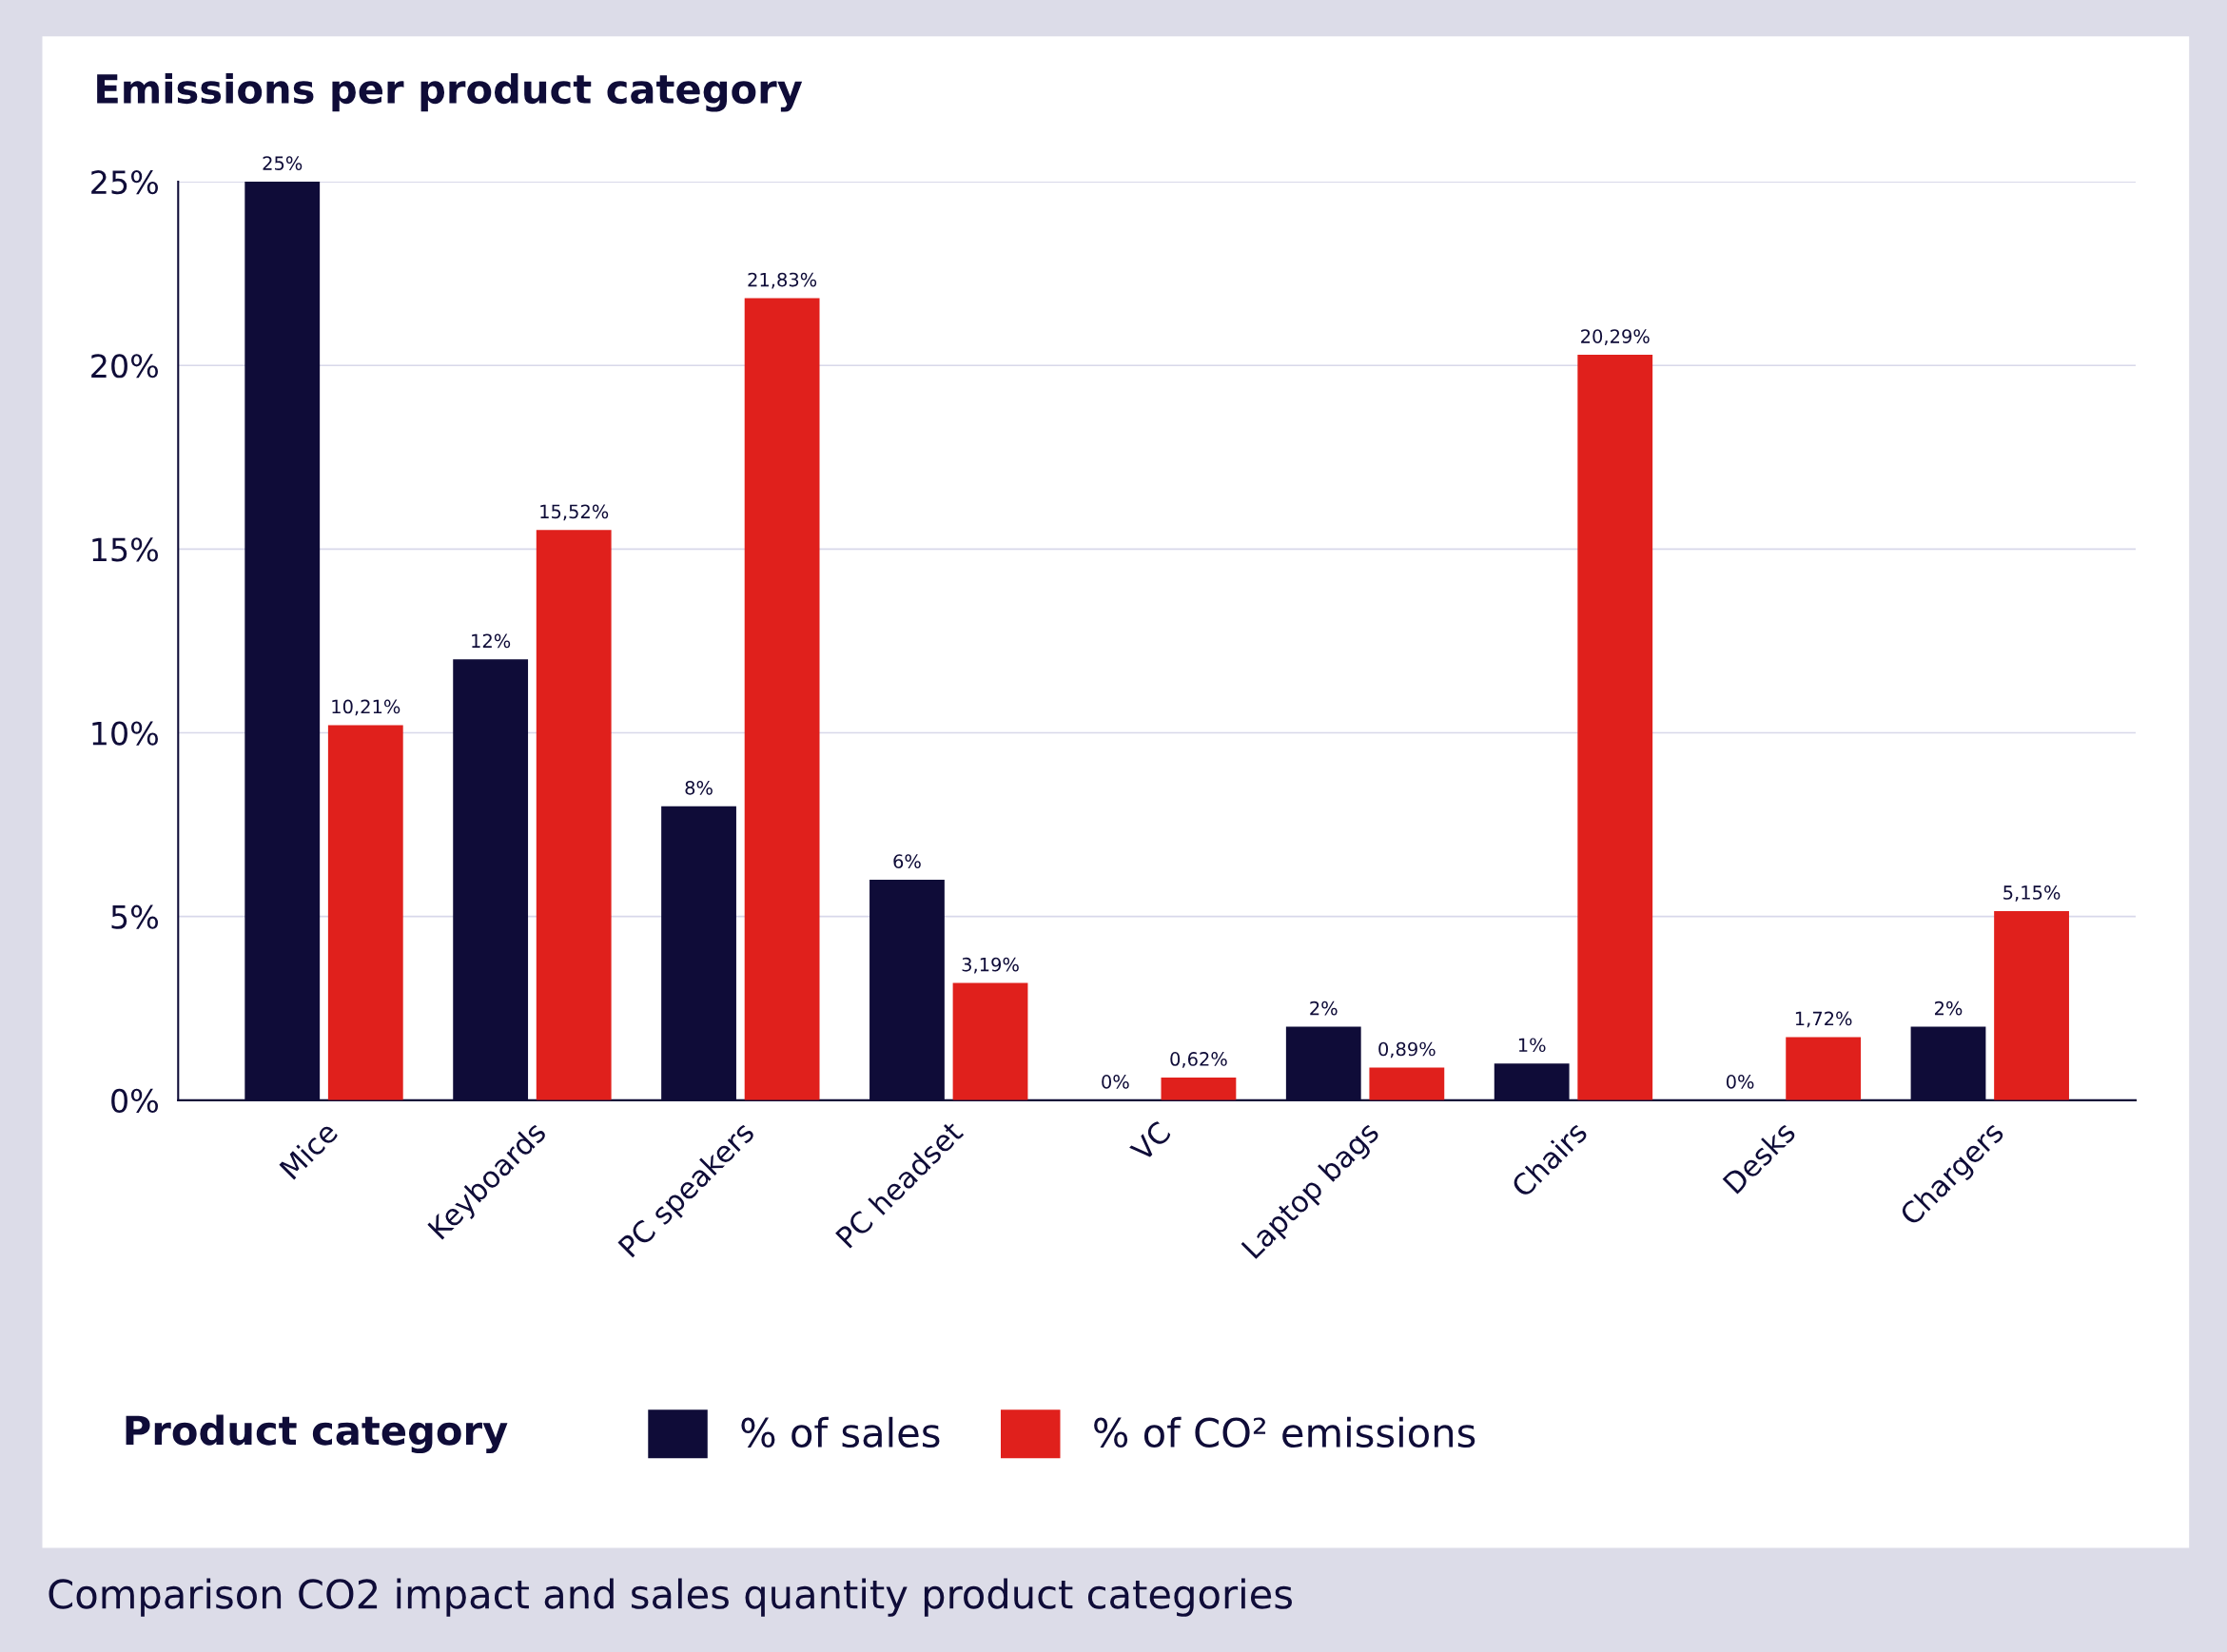  What do you see at coordinates (134, 916) in the screenshot?
I see `y-tick-label: 5%` at bounding box center [134, 916].